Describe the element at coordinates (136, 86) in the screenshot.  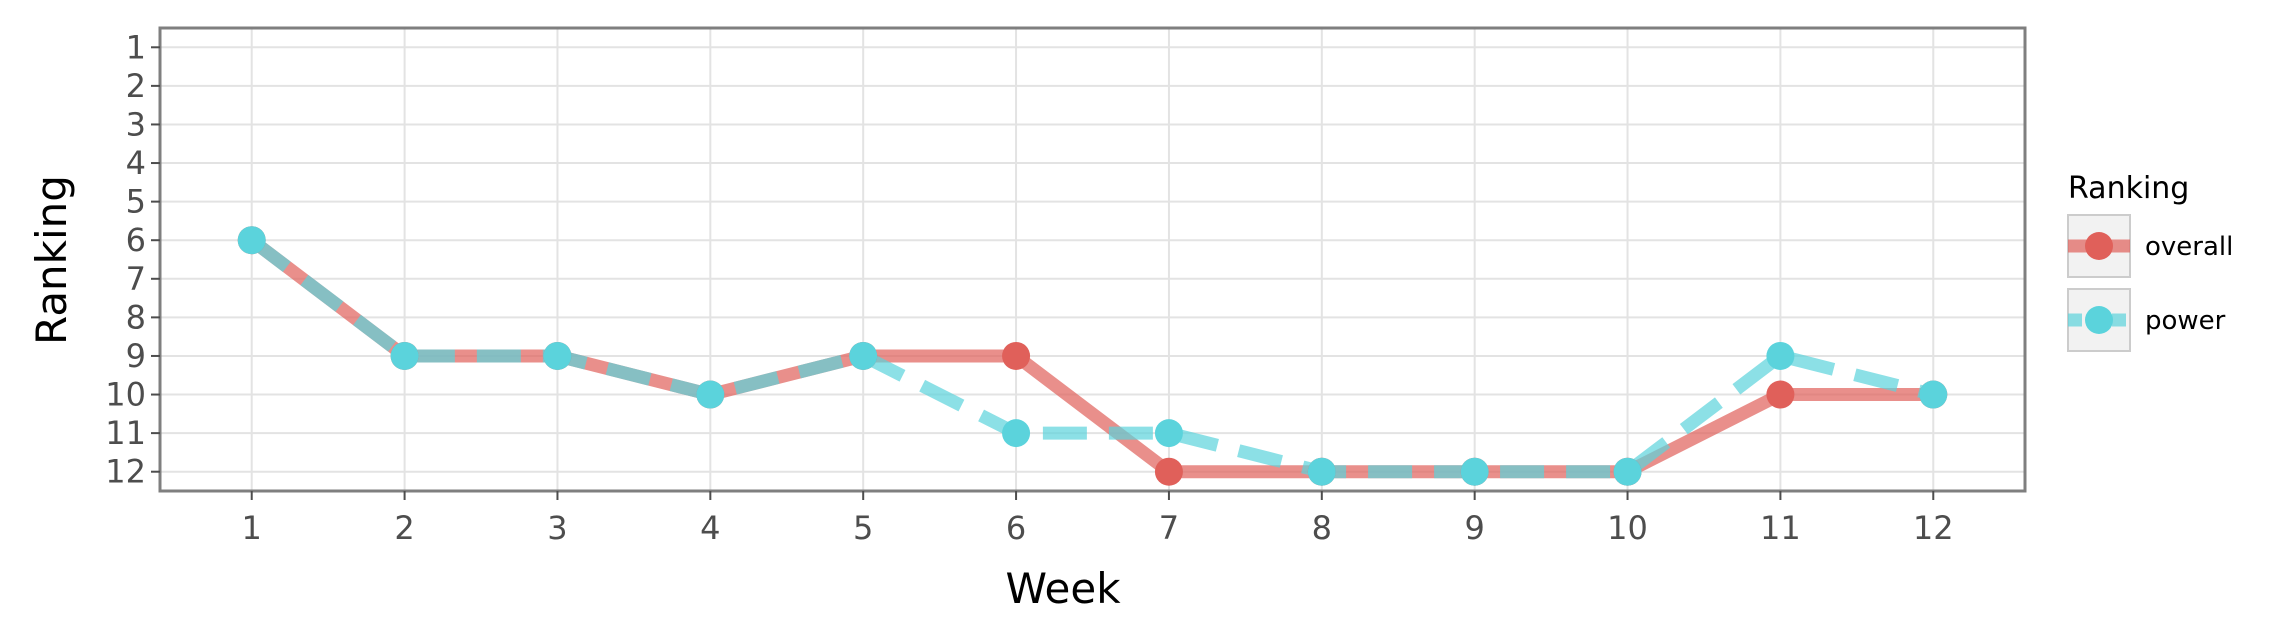
I see `y-tick-label: 2` at that location.